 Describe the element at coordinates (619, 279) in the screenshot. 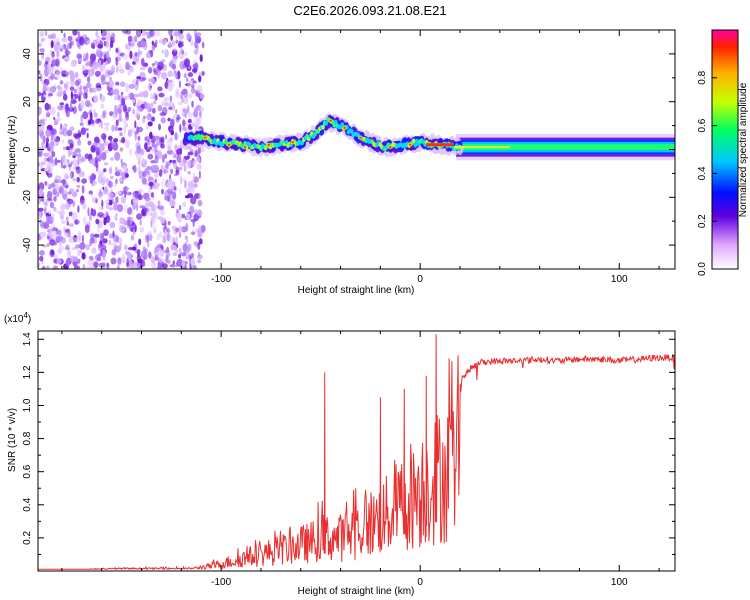

I see `x-tick-label: 100` at that location.